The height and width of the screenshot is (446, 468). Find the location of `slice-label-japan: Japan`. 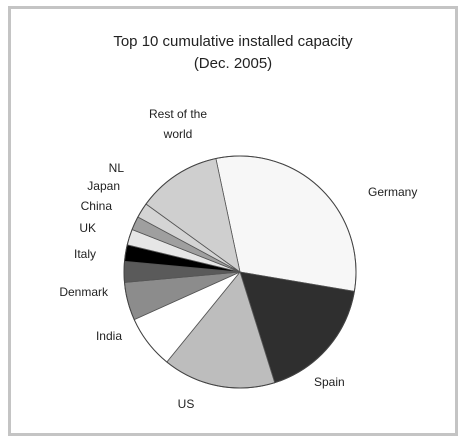

slice-label-japan: Japan is located at coordinates (103, 186).